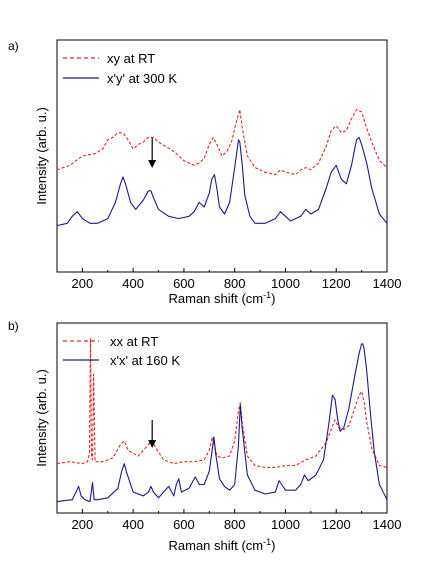 The height and width of the screenshot is (564, 436). Describe the element at coordinates (83, 524) in the screenshot. I see `panel-b-x-tick-label: 200` at that location.